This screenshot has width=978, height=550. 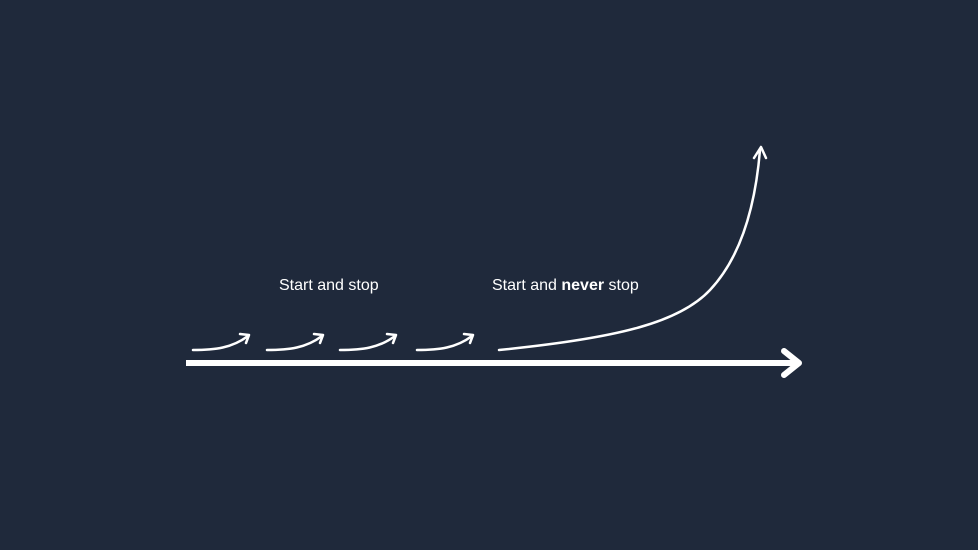 I want to click on never-label-suffix: stop, so click(x=621, y=285).